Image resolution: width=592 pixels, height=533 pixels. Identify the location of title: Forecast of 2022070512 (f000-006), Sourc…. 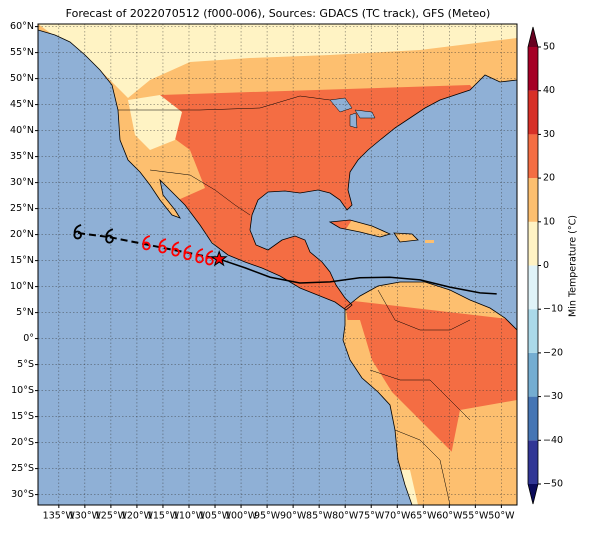
(278, 13).